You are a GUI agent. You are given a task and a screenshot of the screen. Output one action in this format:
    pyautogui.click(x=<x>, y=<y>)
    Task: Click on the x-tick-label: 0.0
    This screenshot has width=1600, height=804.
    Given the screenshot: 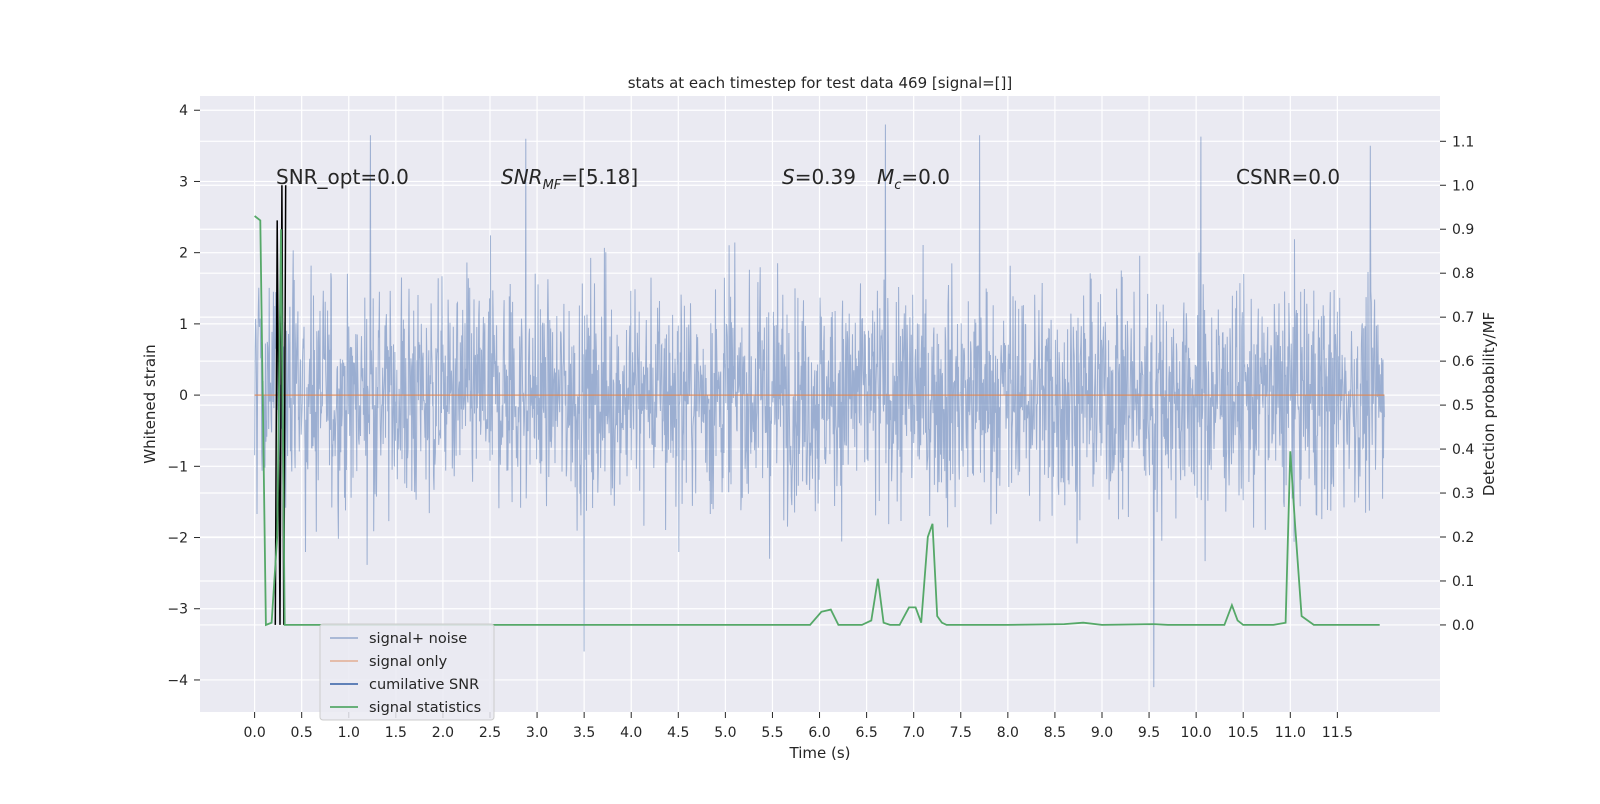 What is the action you would take?
    pyautogui.click(x=254, y=733)
    